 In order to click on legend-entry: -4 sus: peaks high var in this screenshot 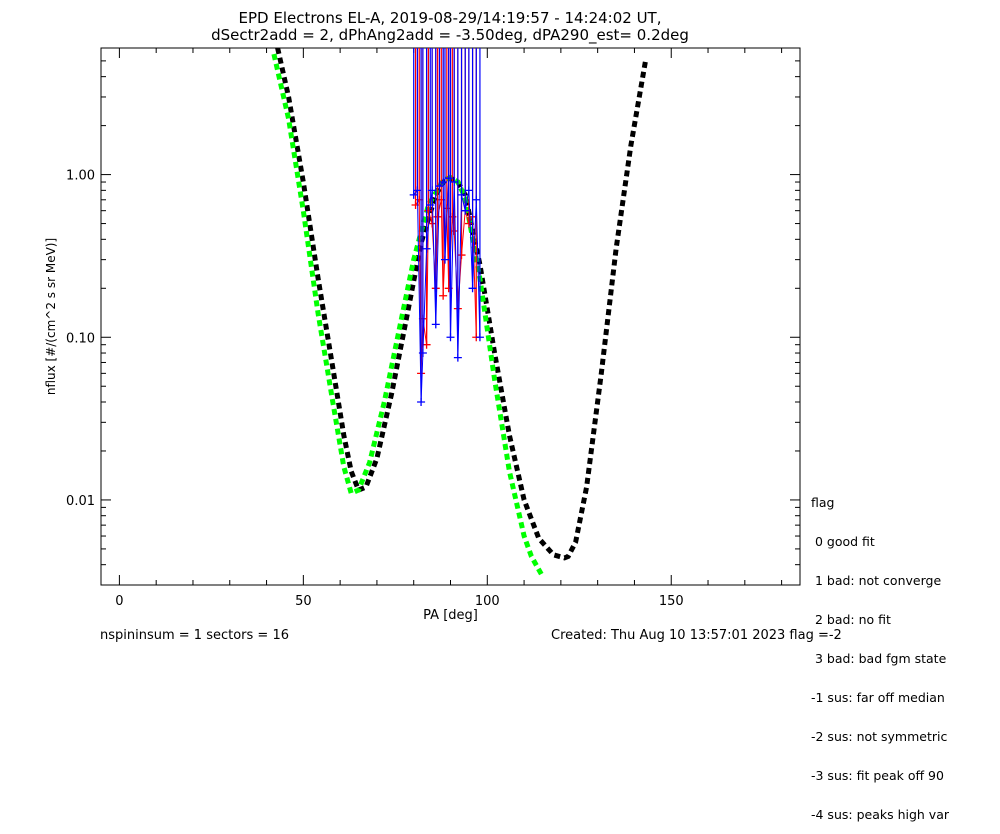, I will do `click(880, 814)`.